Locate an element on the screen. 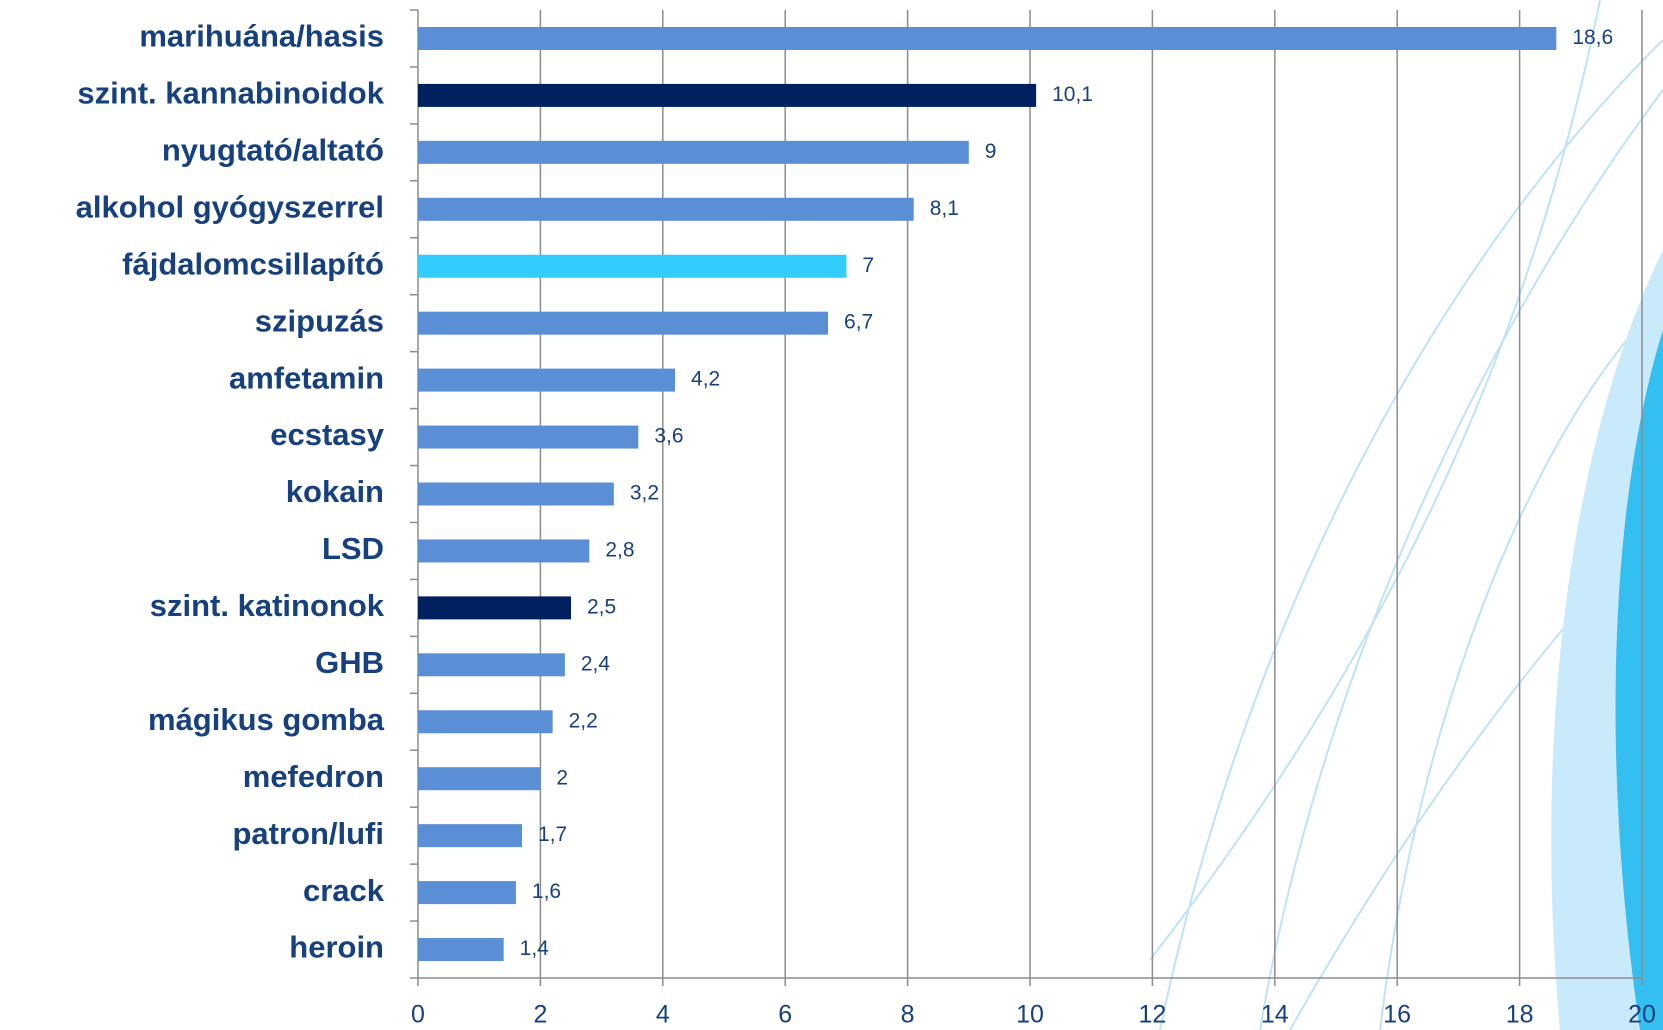 This screenshot has height=1030, width=1663. value-label: 9 is located at coordinates (991, 151).